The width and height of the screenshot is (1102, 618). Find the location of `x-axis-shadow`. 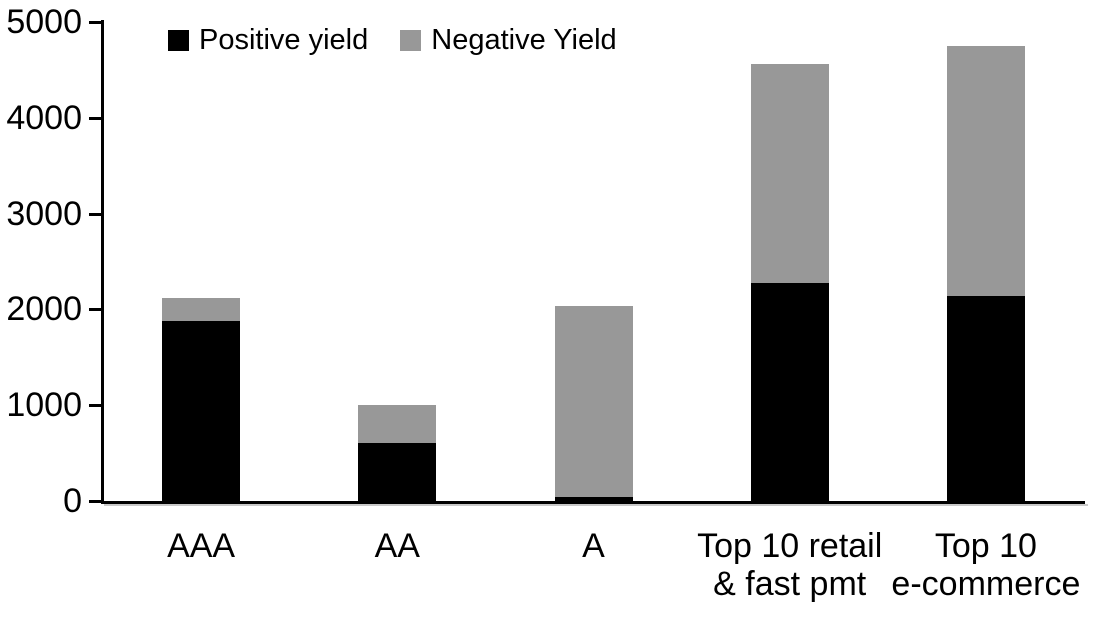

x-axis-shadow is located at coordinates (596, 505).